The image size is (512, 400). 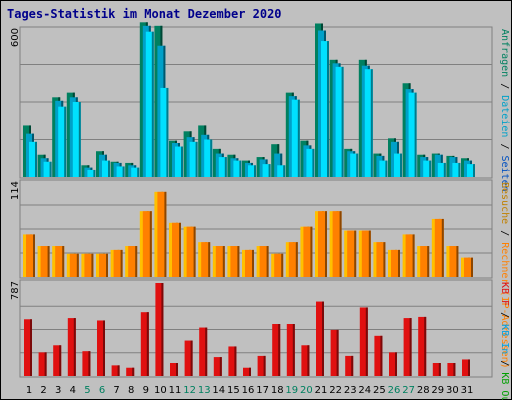 I want to click on bar-rechner-4-fill, so click(x=74, y=265).